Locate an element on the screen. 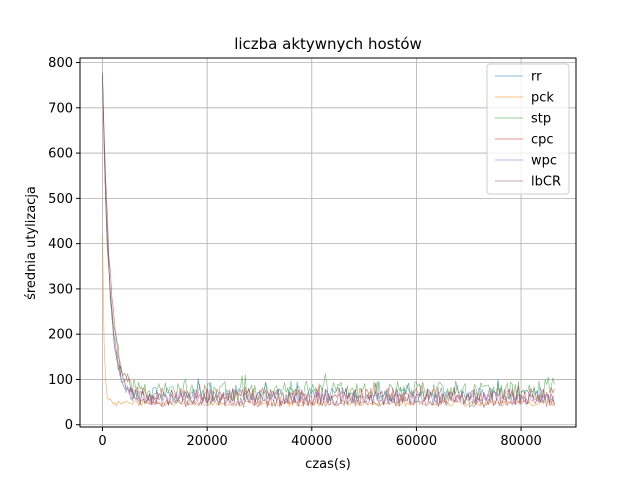 The width and height of the screenshot is (640, 480). x-tick-label: 0 is located at coordinates (102, 441).